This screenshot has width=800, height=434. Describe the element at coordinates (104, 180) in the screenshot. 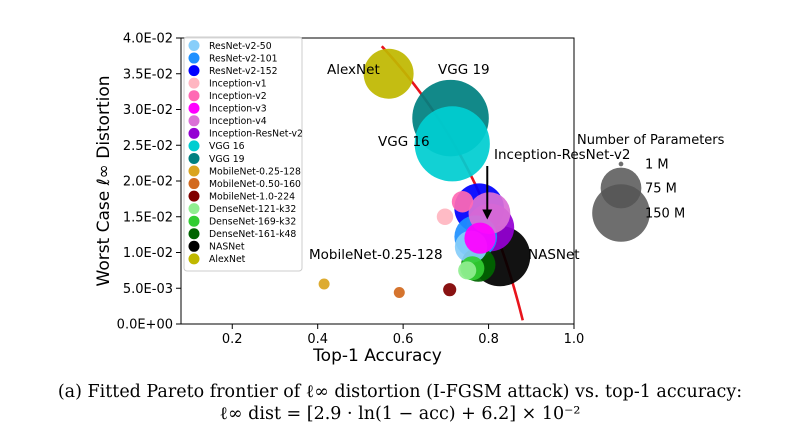

I see `y-axis-label: Worst Case ℓ∞ Distortion` at that location.